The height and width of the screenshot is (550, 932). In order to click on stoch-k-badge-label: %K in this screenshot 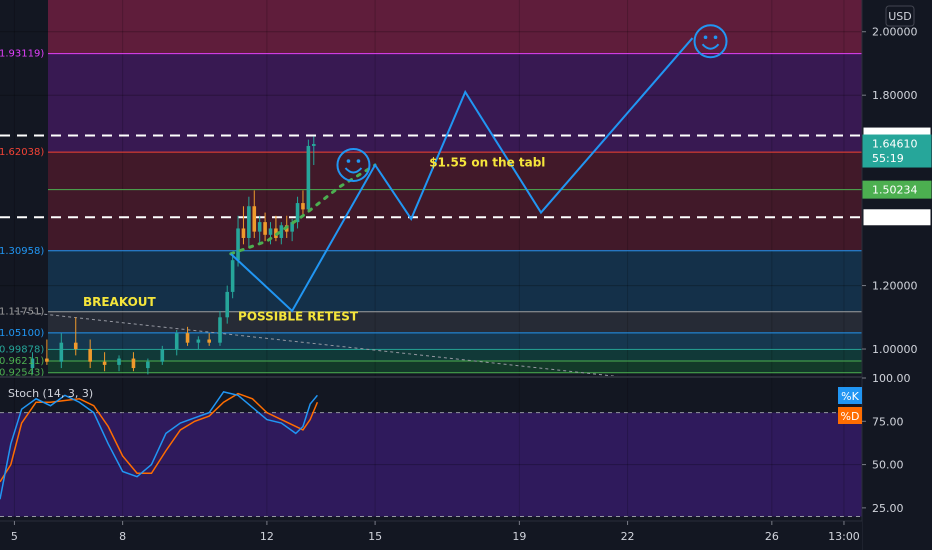, I will do `click(850, 396)`.